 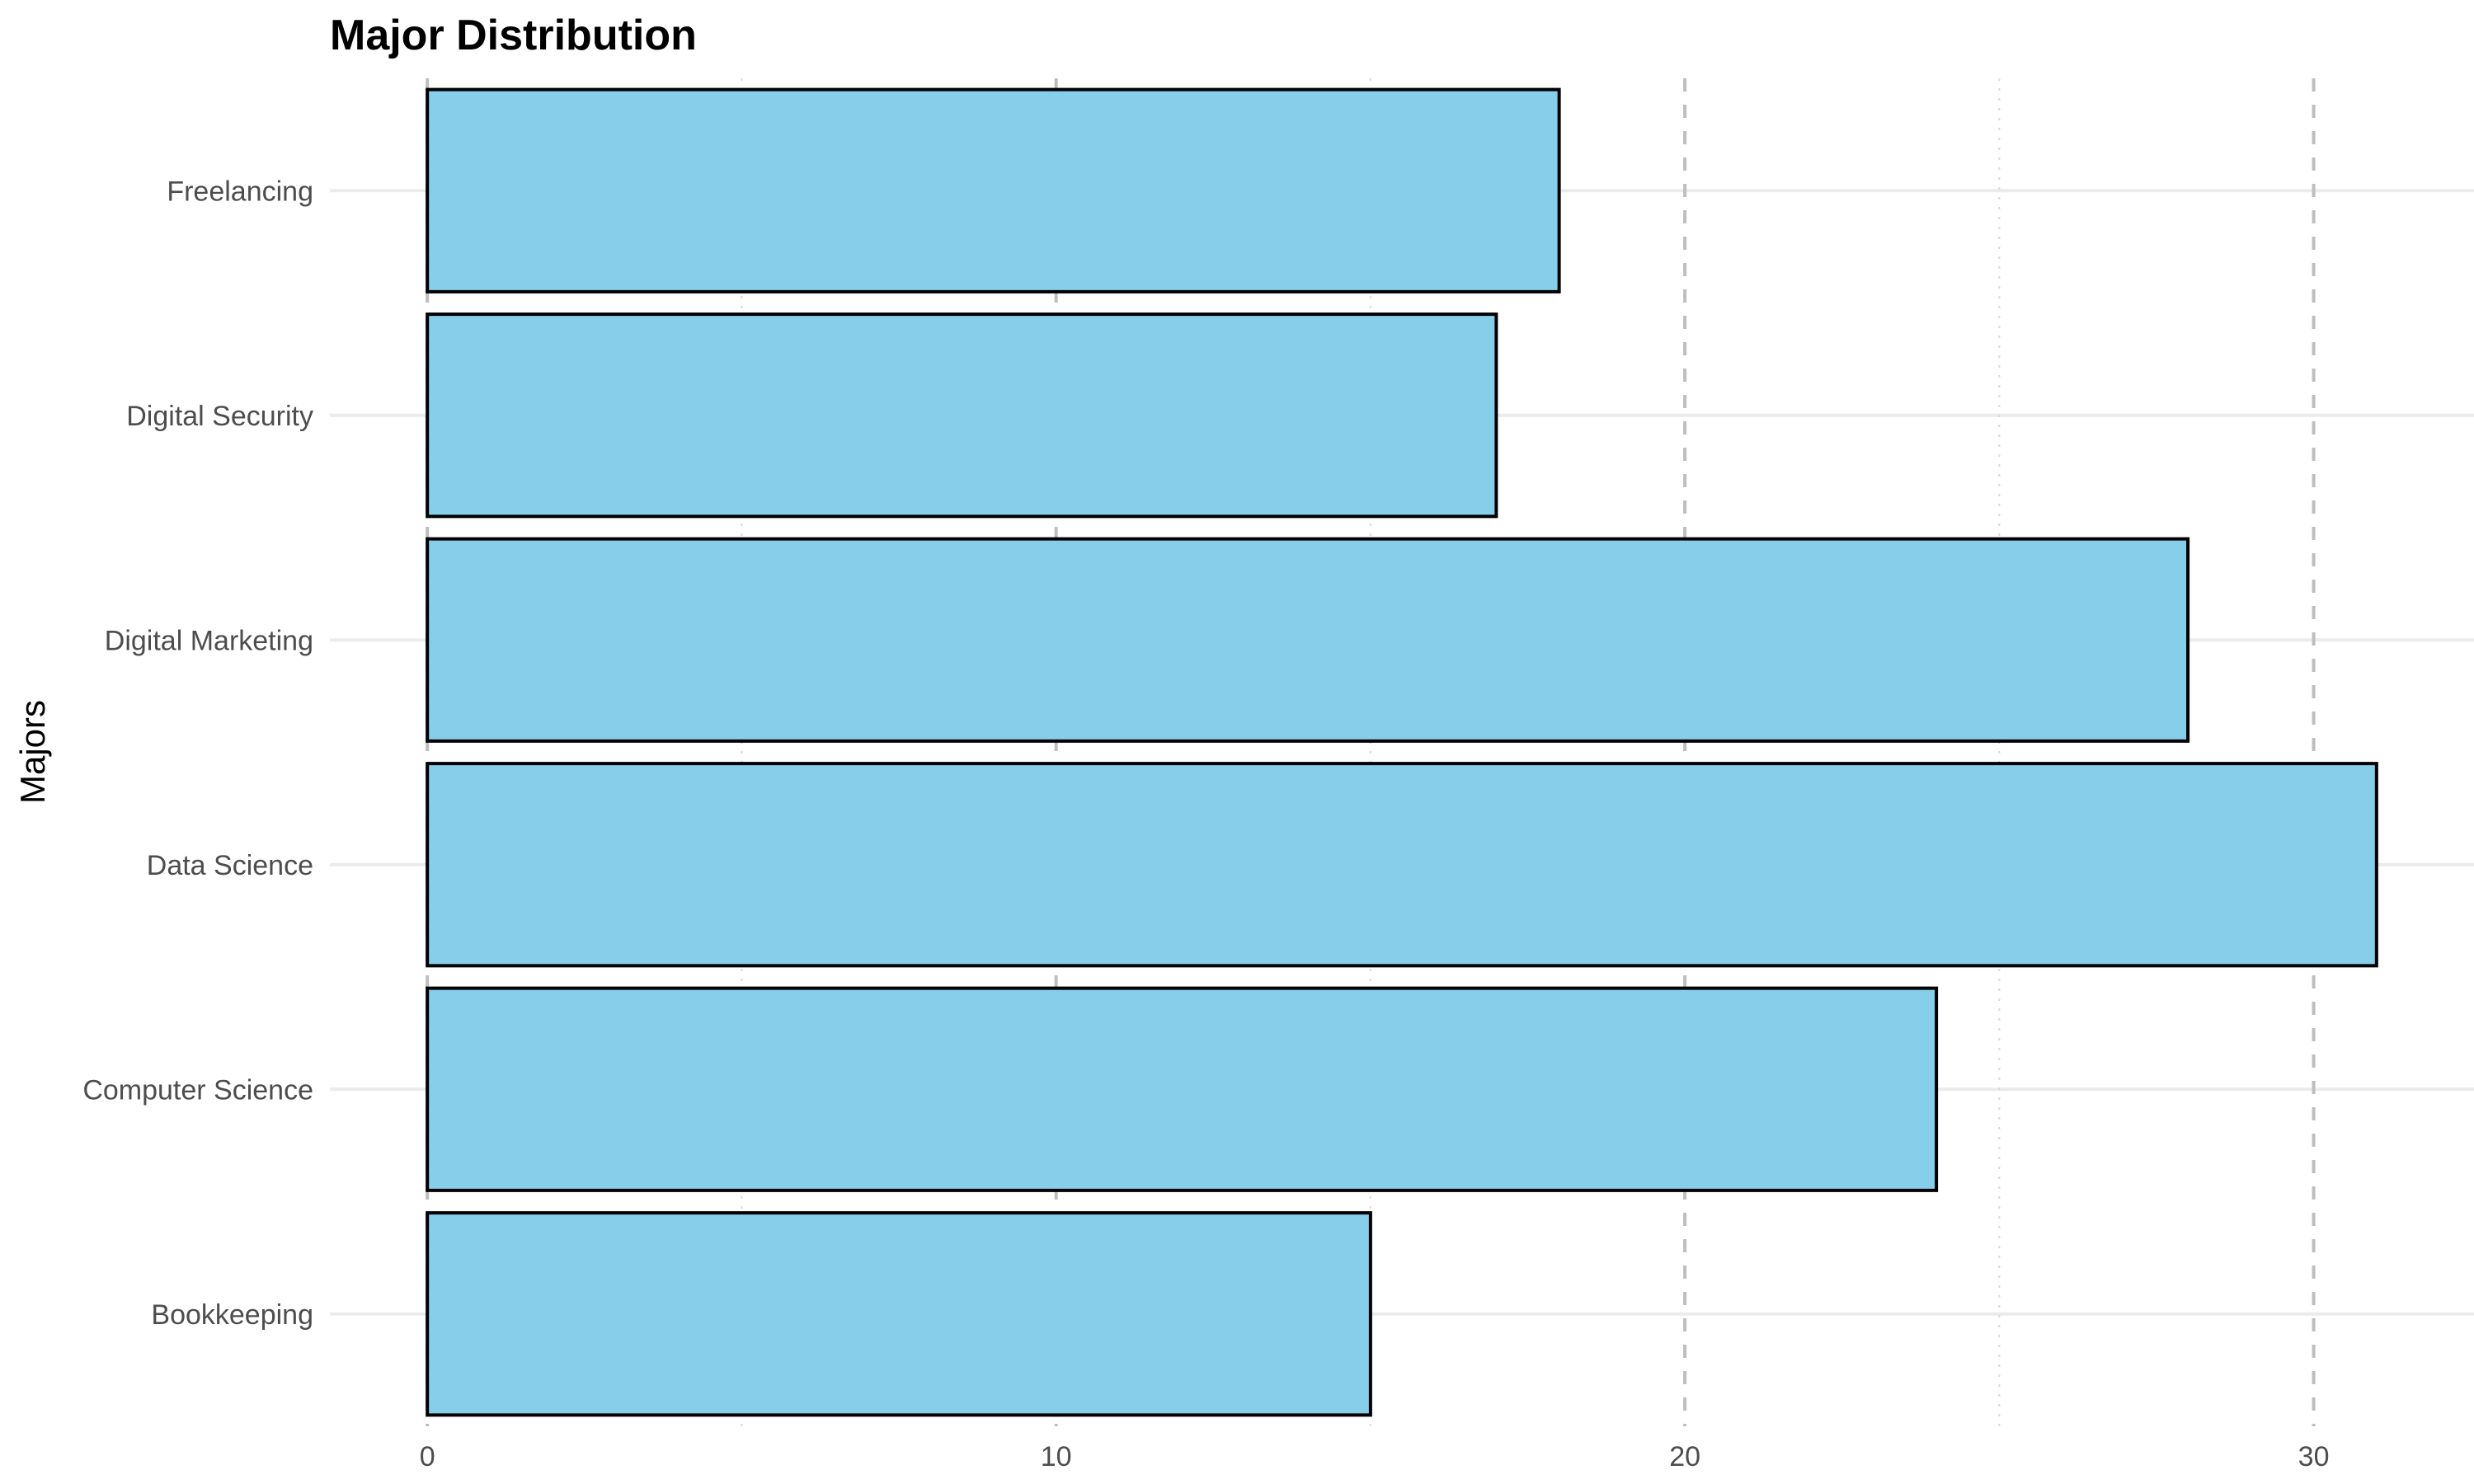 I want to click on y-tick-label: Digital Security, so click(x=219, y=416).